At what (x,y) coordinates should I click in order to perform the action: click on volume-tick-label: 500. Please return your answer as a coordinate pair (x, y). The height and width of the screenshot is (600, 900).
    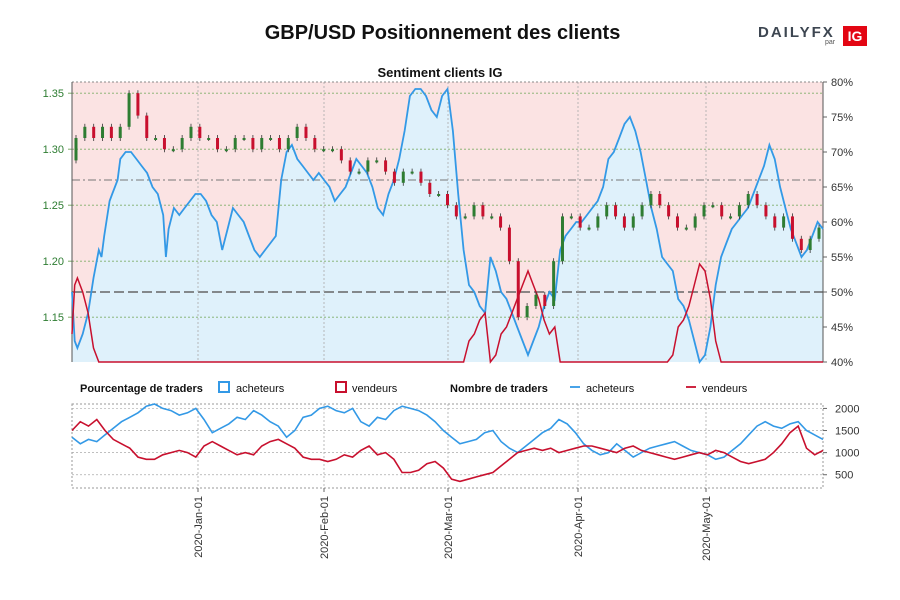
    Looking at the image, I should click on (844, 476).